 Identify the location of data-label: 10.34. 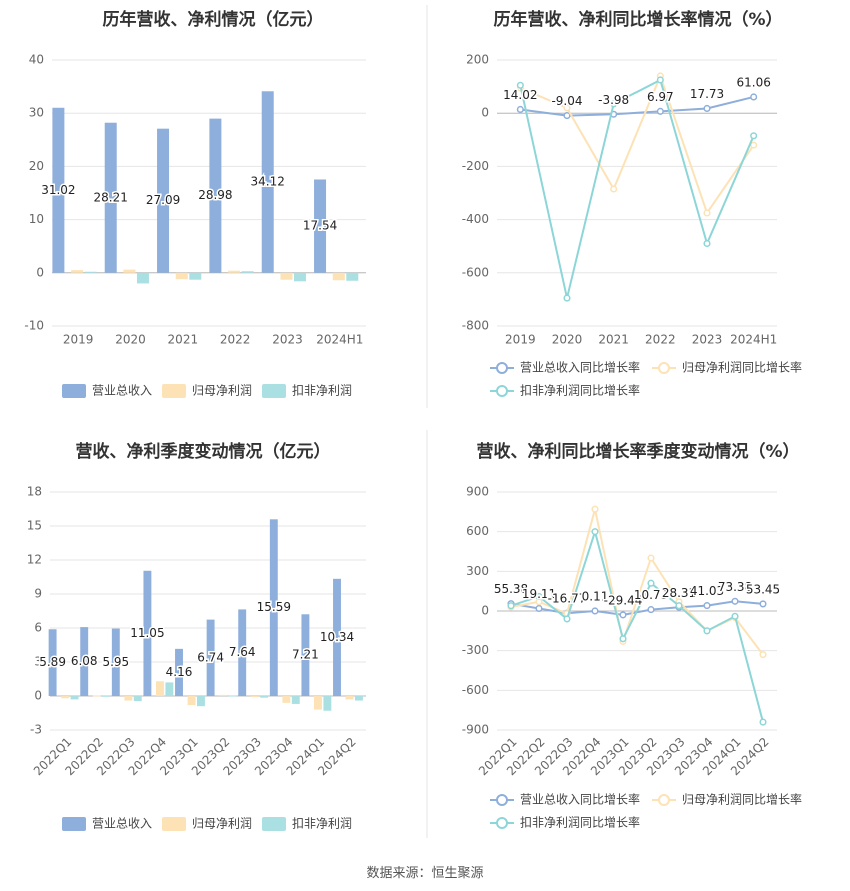
(337, 637).